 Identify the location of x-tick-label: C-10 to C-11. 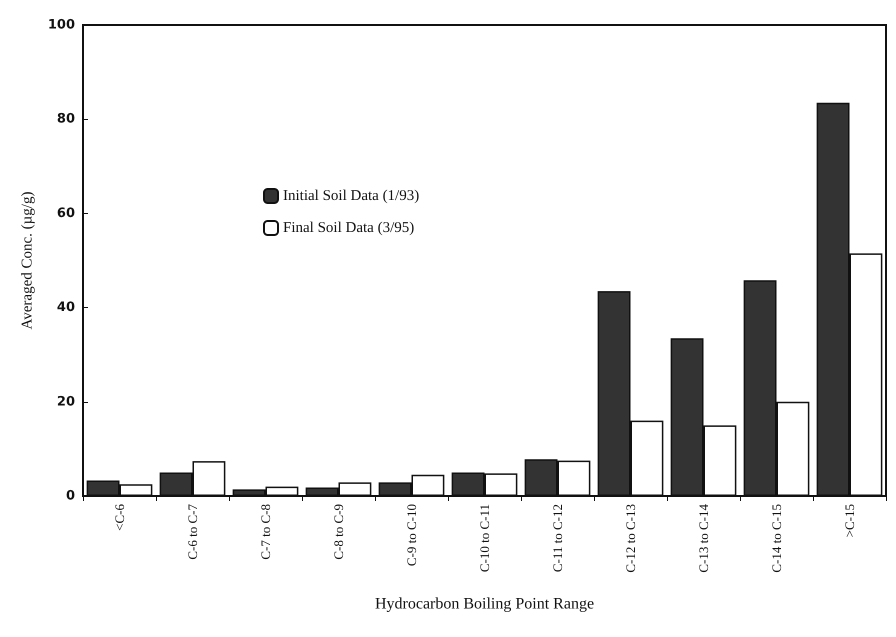
(484, 538).